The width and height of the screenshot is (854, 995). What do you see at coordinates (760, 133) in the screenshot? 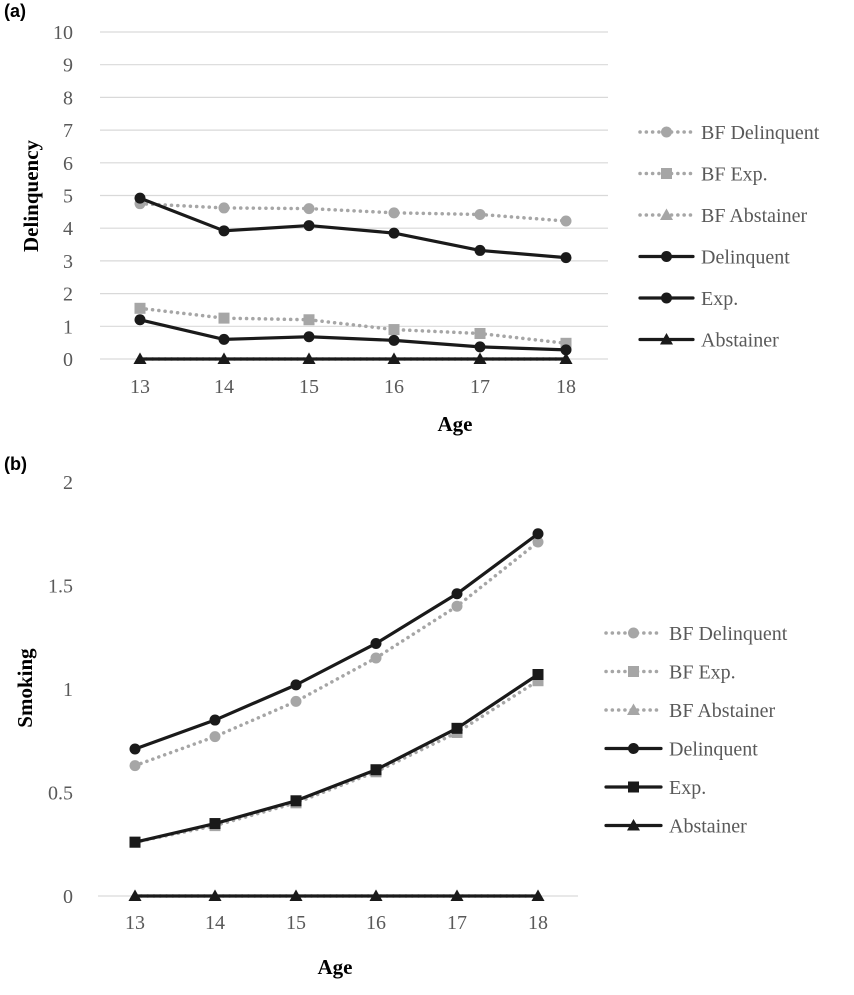
I see `panel-a-legend-label: BF Delinquent` at bounding box center [760, 133].